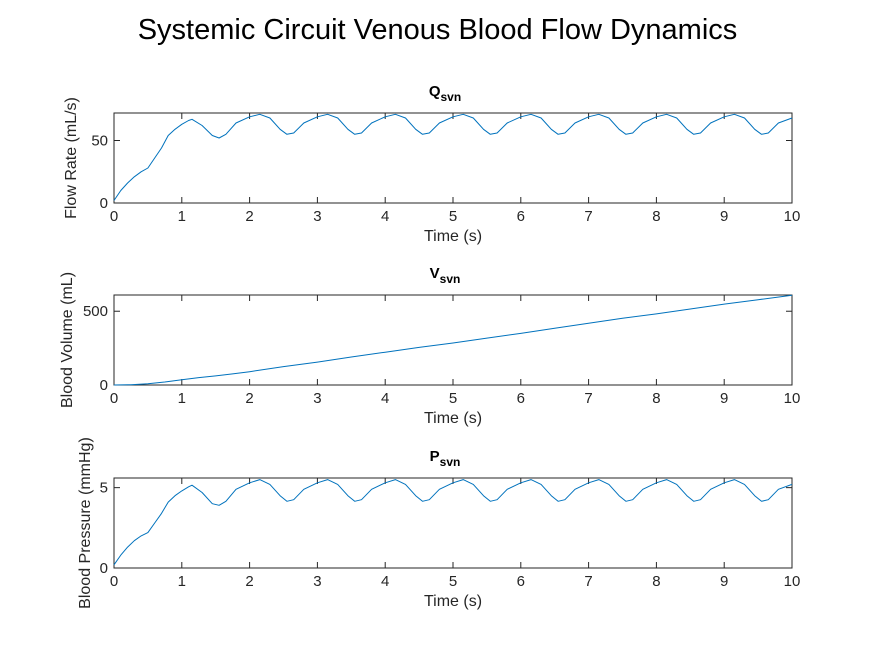 The width and height of the screenshot is (875, 656). What do you see at coordinates (435, 91) in the screenshot?
I see `panel-title-main: Q` at bounding box center [435, 91].